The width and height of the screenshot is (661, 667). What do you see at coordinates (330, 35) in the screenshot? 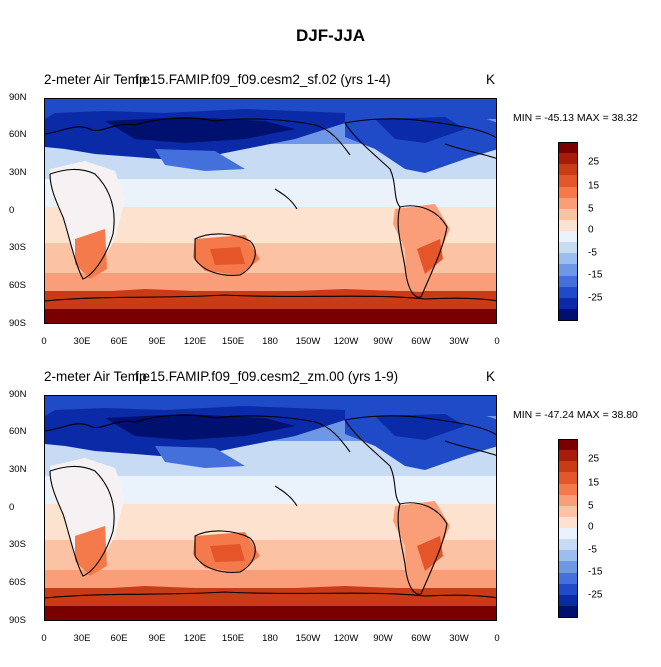
I see `figure-title: DJF-JJA` at bounding box center [330, 35].